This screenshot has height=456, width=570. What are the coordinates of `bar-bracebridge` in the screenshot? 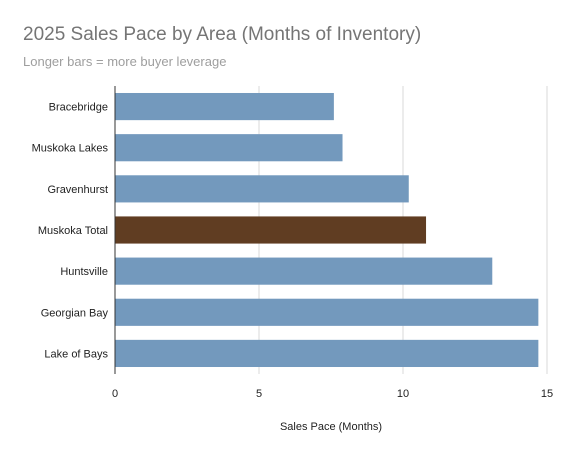 It's located at (224, 106).